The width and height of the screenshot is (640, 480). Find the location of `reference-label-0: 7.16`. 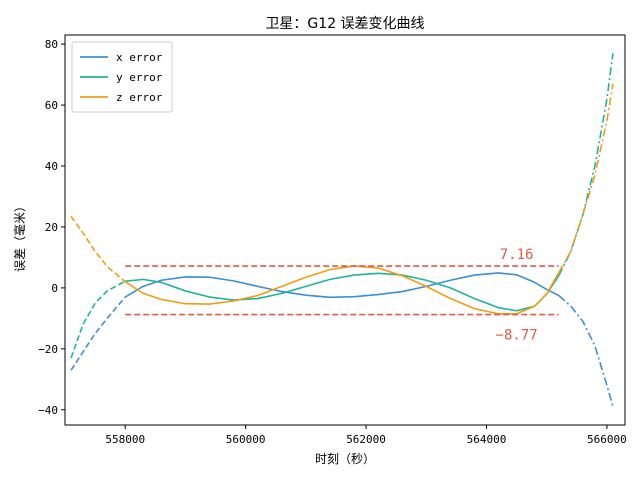

reference-label-0: 7.16 is located at coordinates (517, 255).